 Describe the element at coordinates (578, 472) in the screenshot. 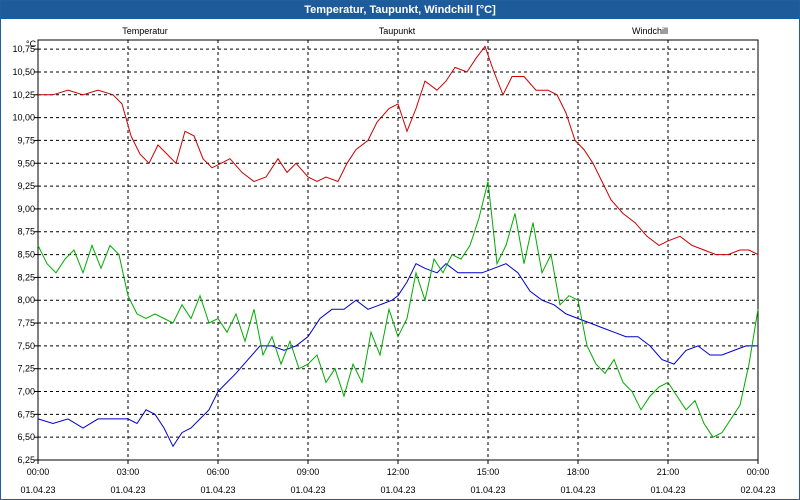

I see `x-tick-time-label: 18:00` at that location.